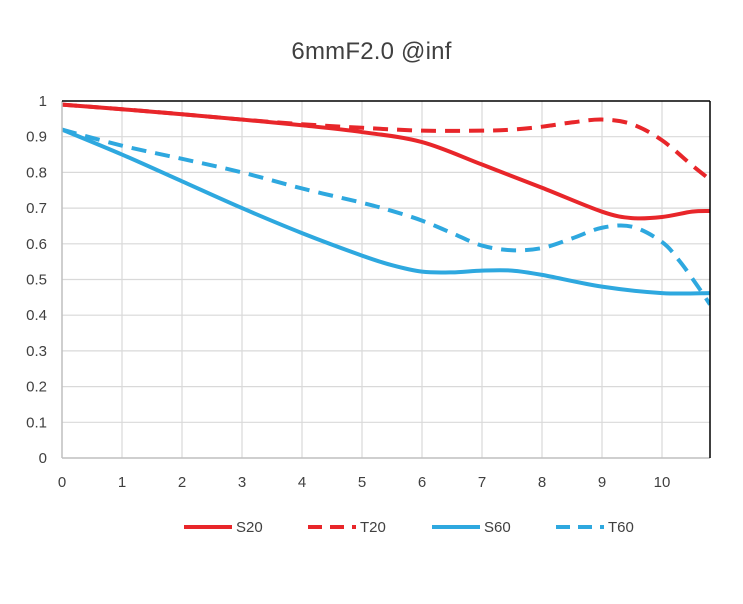  What do you see at coordinates (409, 527) in the screenshot?
I see `legend: S20 T20 S60 T60` at bounding box center [409, 527].